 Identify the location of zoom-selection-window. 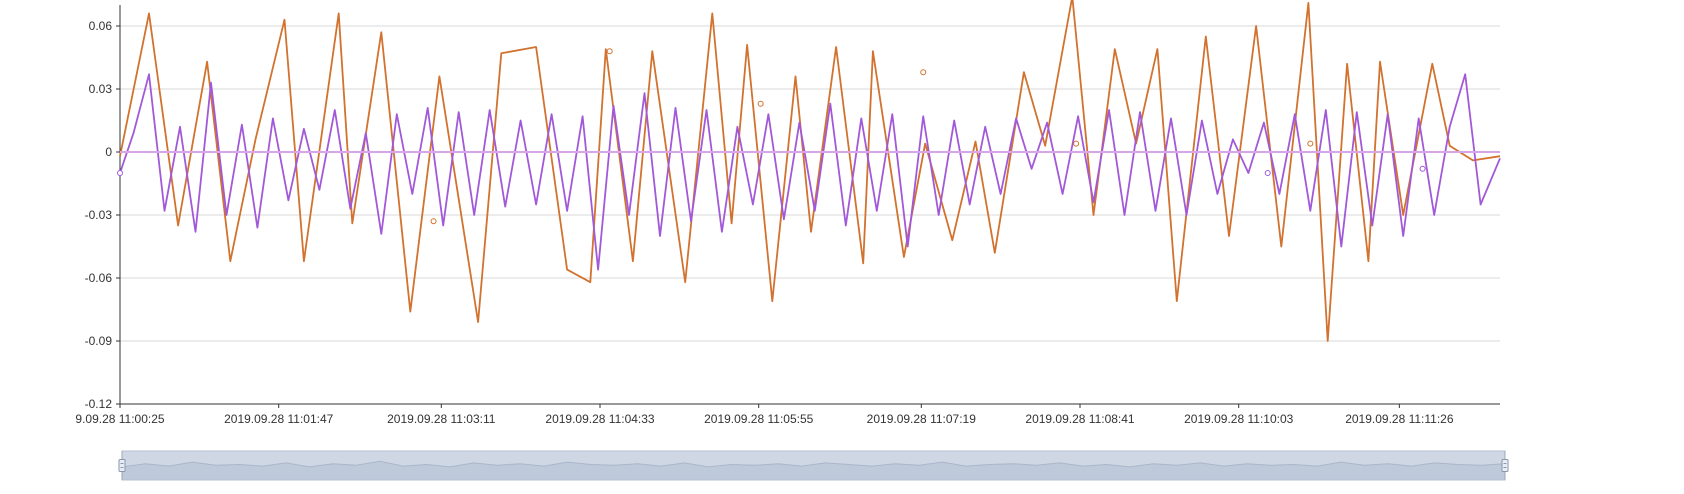
(813, 465).